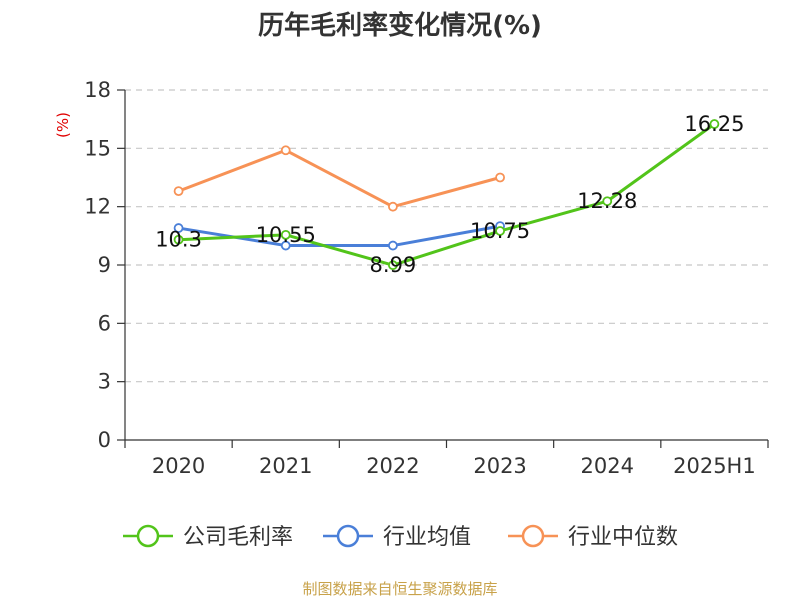 This screenshot has width=800, height=600. Describe the element at coordinates (454, 466) in the screenshot. I see `x-tick-labels: 2020 2021 2022 2023 2024 2025H1` at that location.